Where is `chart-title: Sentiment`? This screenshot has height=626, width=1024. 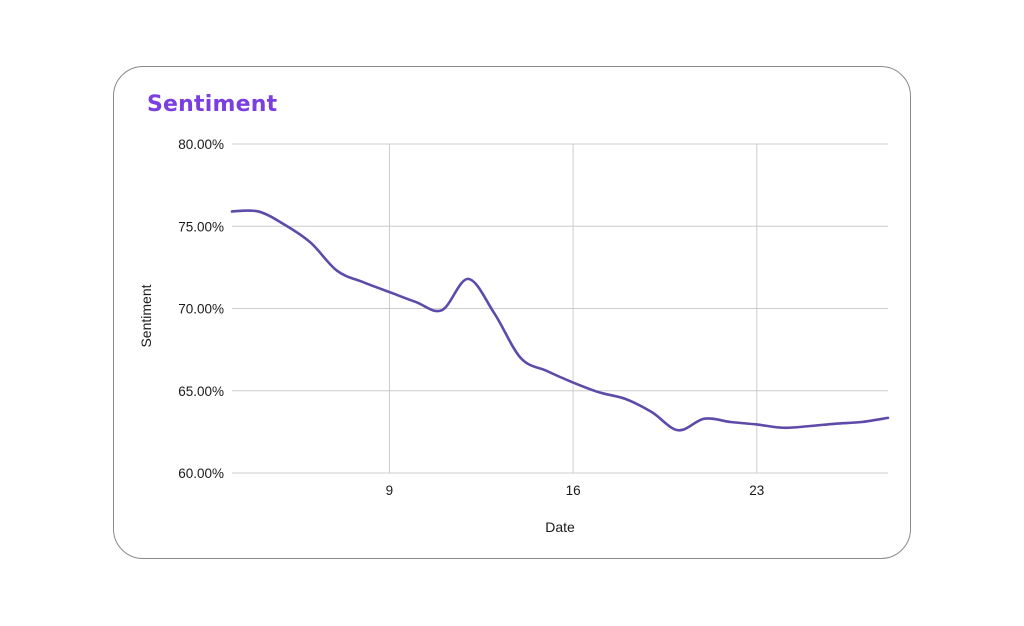
chart-title: Sentiment is located at coordinates (212, 104).